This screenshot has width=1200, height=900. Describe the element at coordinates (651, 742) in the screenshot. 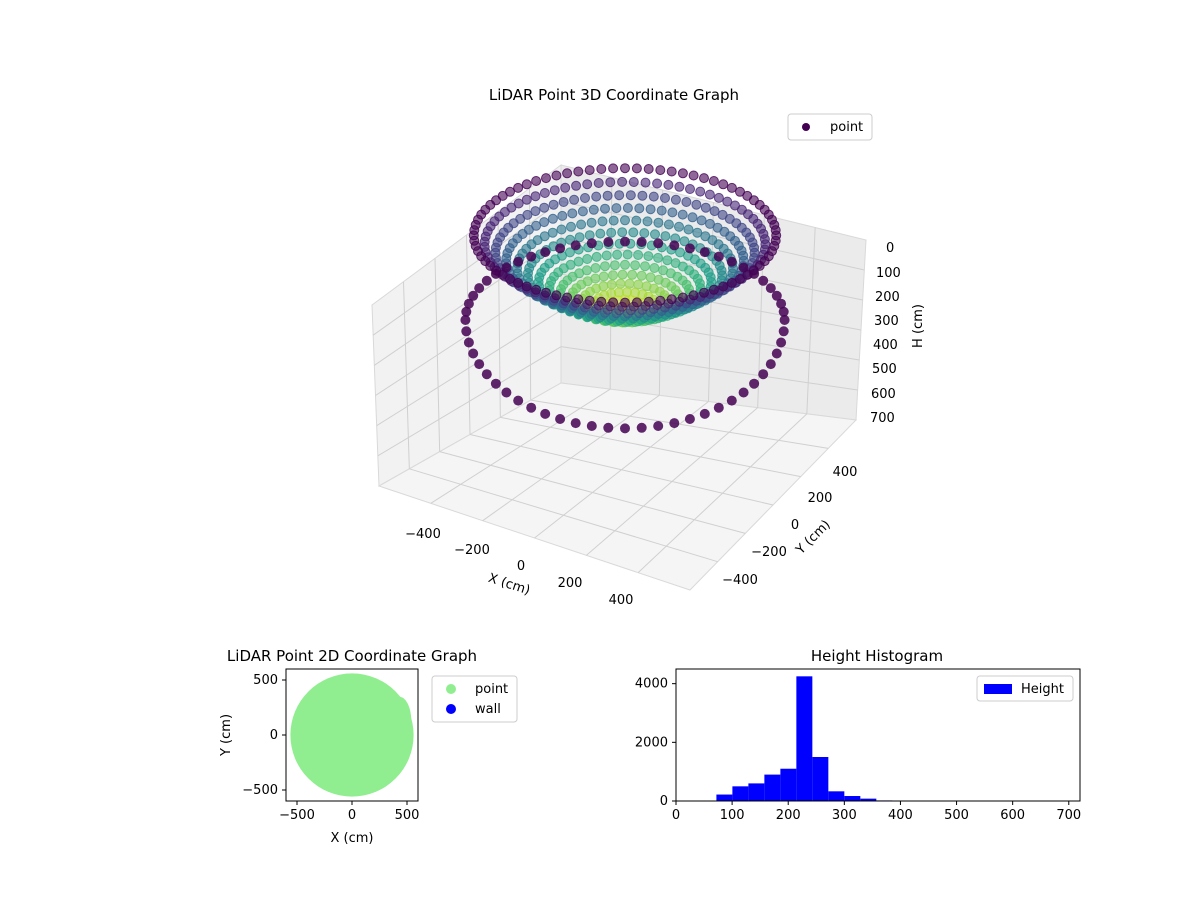

I see `y-tick-label: 2000` at that location.